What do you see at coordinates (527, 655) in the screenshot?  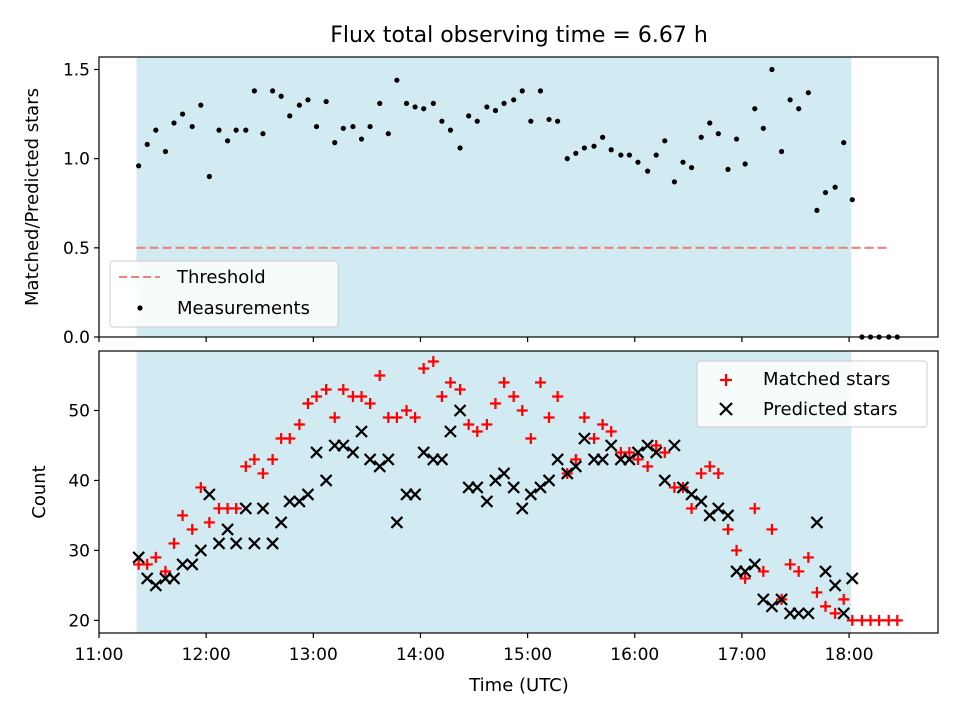 I see `x-tick-label: 15:00` at bounding box center [527, 655].